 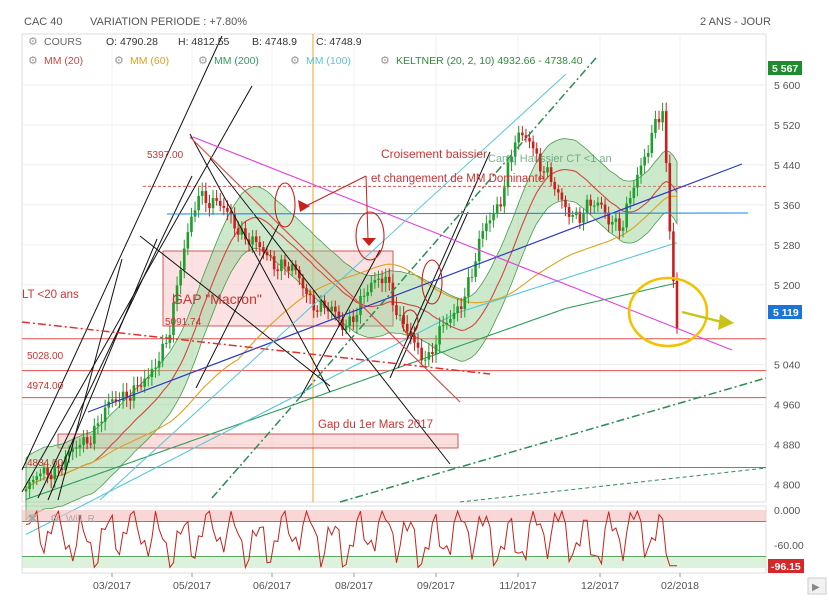 I want to click on nav-next-button: ▶, so click(x=817, y=586).